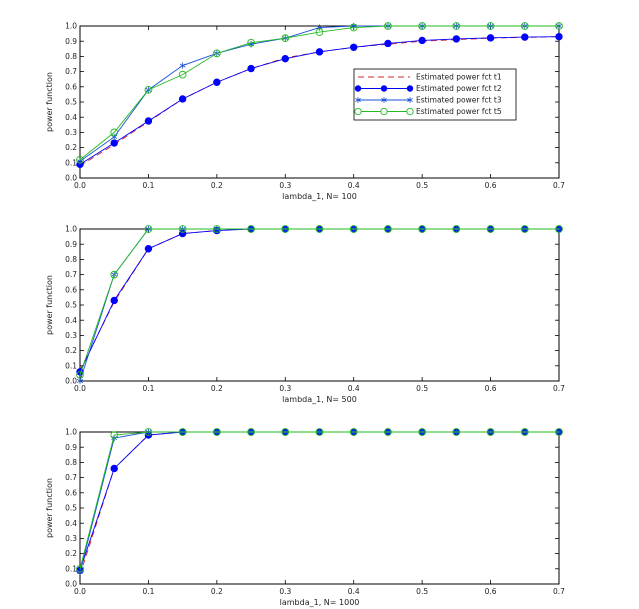 This screenshot has height=609, width=639. Describe the element at coordinates (428, 111) in the screenshot. I see `legend-entry: Estimated power fct t5` at that location.